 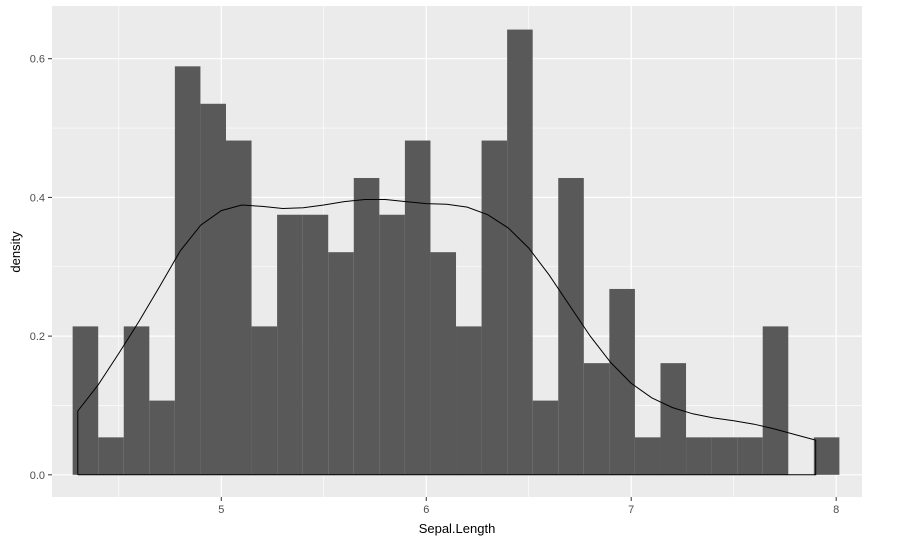 What do you see at coordinates (41, 268) in the screenshot?
I see `y-axis-ticks: 0.0 0.2 0.4 0.6` at bounding box center [41, 268].